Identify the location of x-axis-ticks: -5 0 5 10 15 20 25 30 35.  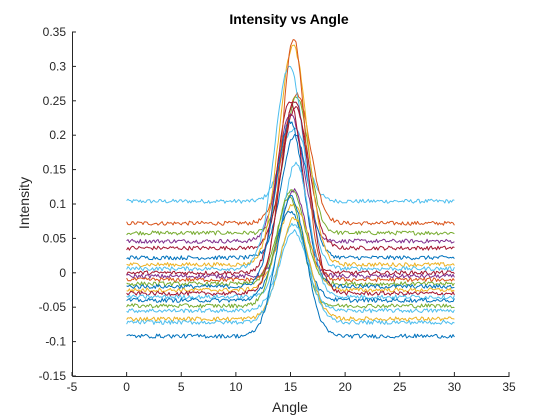
(291, 383).